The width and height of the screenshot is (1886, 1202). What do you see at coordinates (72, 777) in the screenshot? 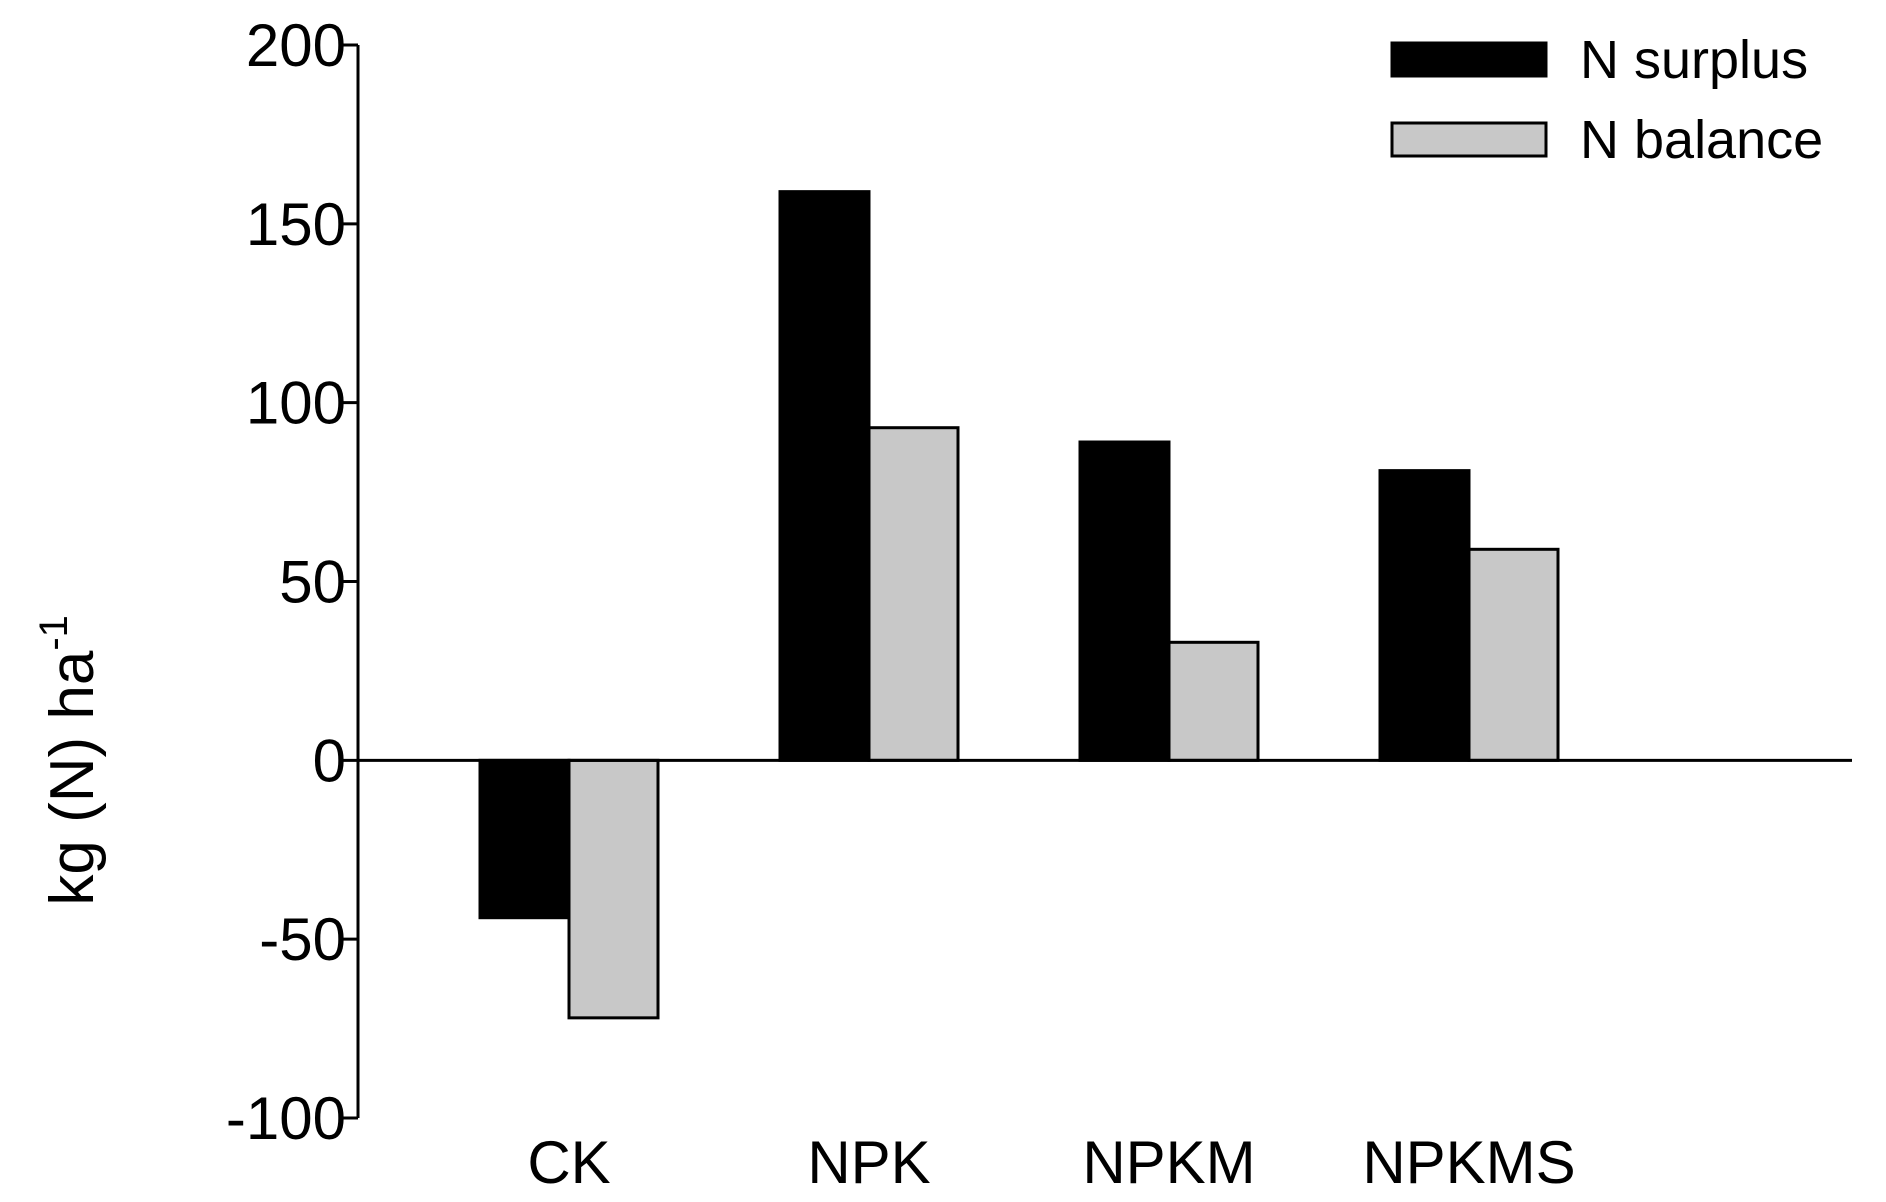
I see `y-axis-title-main: kg (N) ha` at bounding box center [72, 777].